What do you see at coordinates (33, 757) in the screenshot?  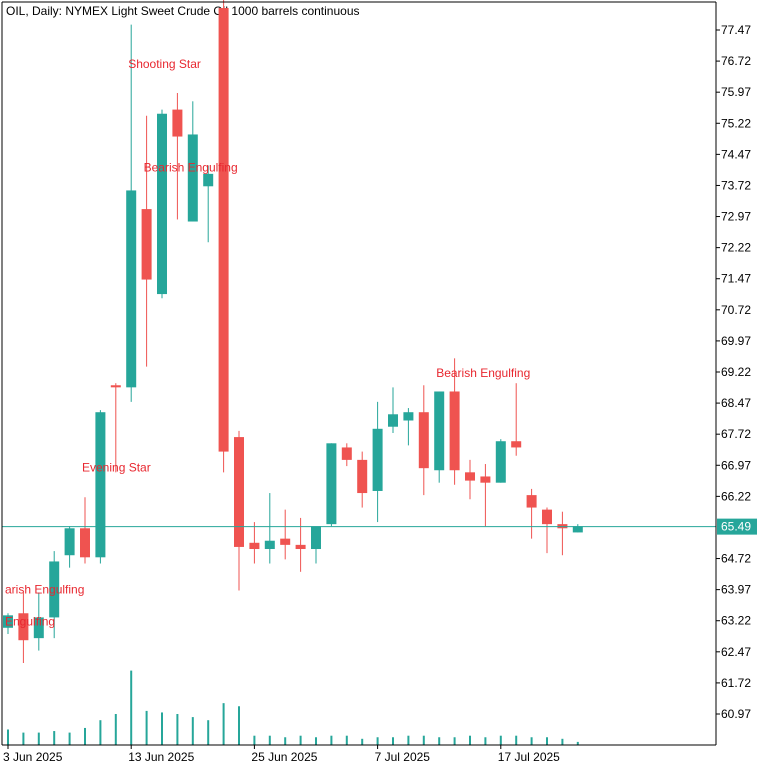 I see `x-tick-label: 3 Jun 2025` at bounding box center [33, 757].